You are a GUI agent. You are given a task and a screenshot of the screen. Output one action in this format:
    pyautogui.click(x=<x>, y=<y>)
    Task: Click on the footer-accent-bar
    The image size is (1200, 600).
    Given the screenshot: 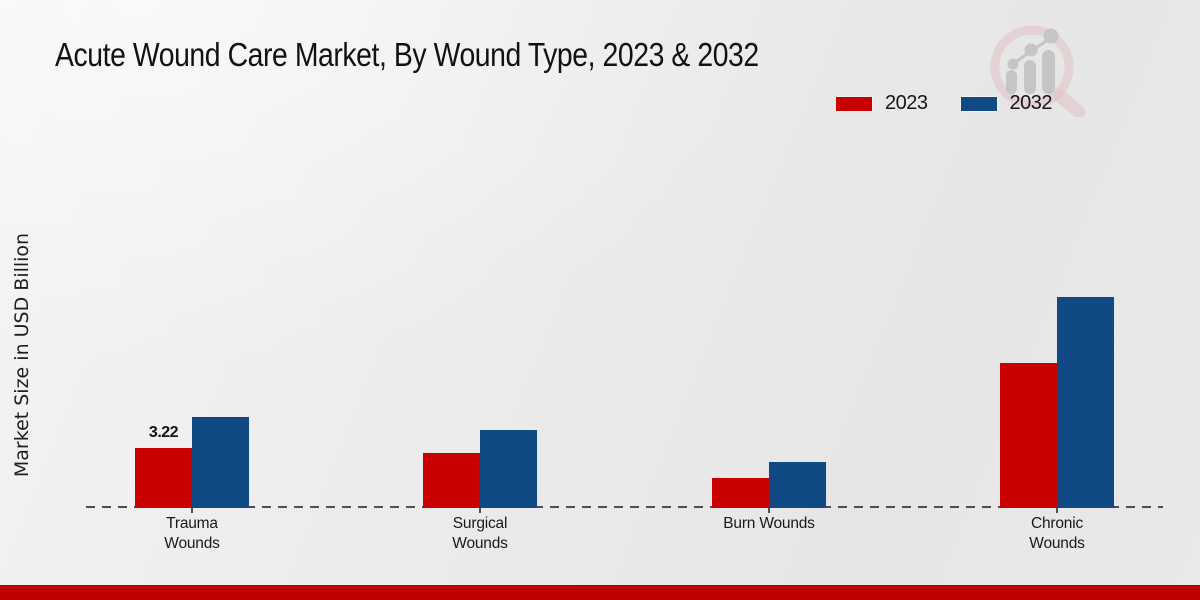 What is the action you would take?
    pyautogui.click(x=600, y=592)
    